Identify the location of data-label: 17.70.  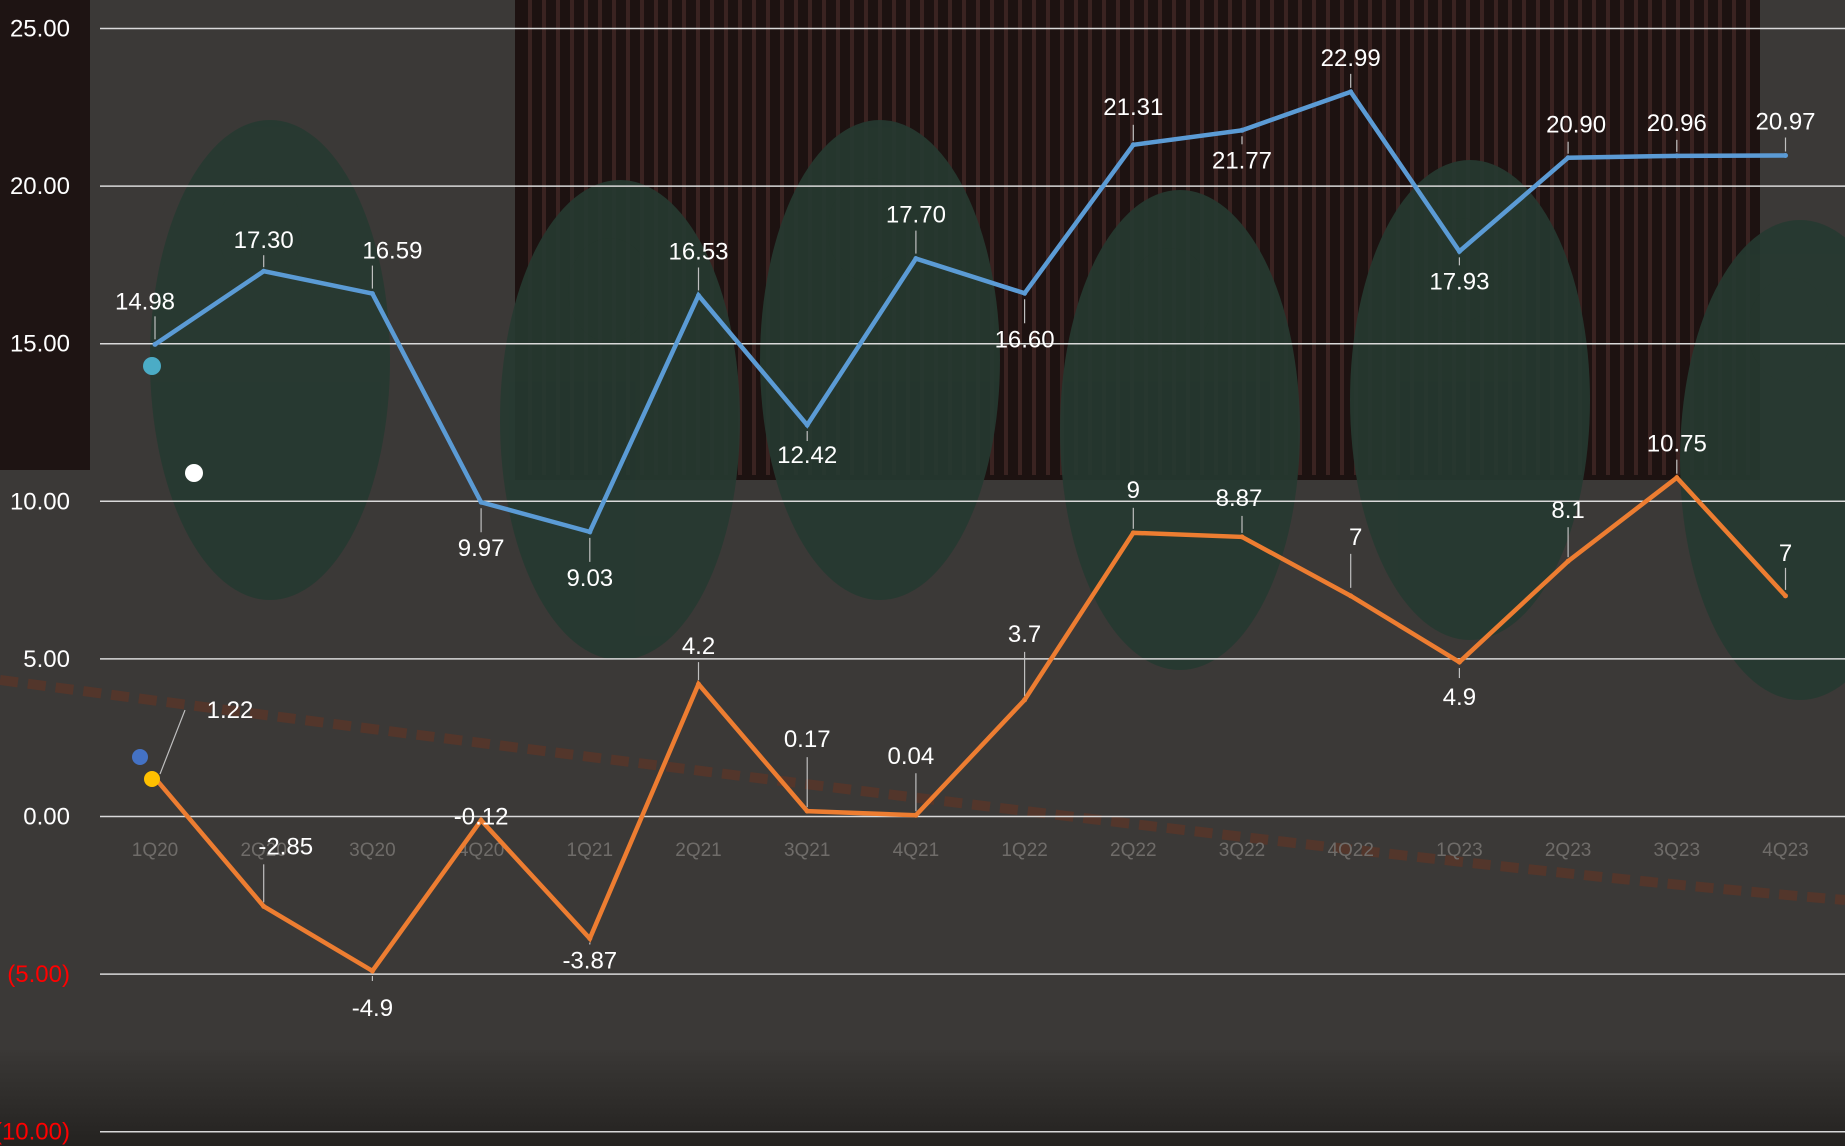
(916, 215).